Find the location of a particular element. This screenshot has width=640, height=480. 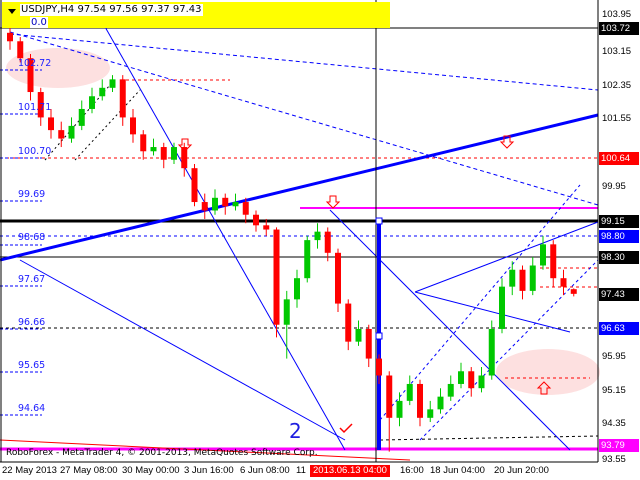

fib-level-label: 102.72 is located at coordinates (35, 63).